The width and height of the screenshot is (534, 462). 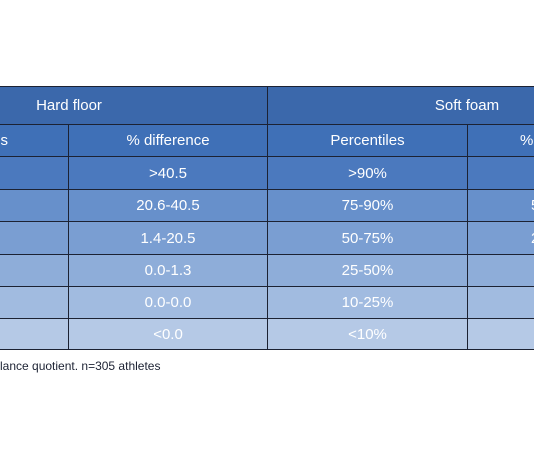 What do you see at coordinates (168, 173) in the screenshot?
I see `table-cell: >40.5` at bounding box center [168, 173].